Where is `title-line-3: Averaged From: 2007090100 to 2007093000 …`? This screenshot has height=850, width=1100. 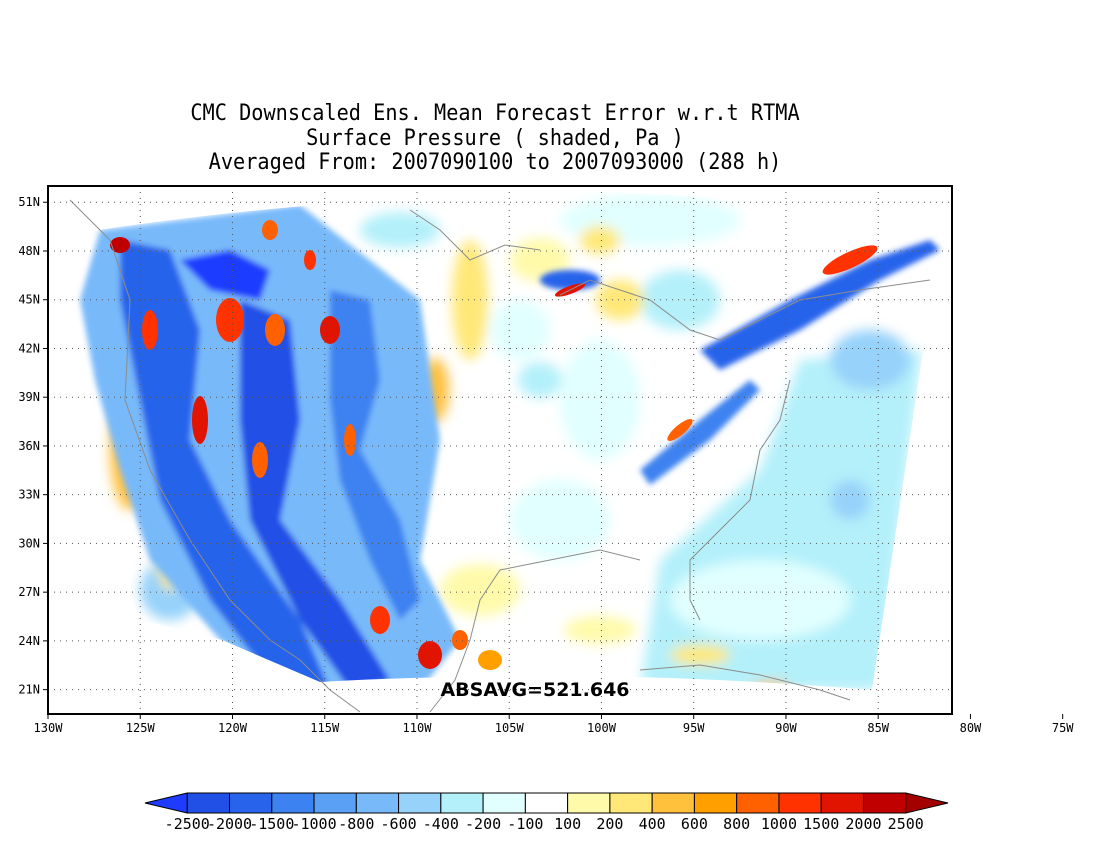 title-line-3: Averaged From: 2007090100 to 2007093000 … is located at coordinates (495, 162).